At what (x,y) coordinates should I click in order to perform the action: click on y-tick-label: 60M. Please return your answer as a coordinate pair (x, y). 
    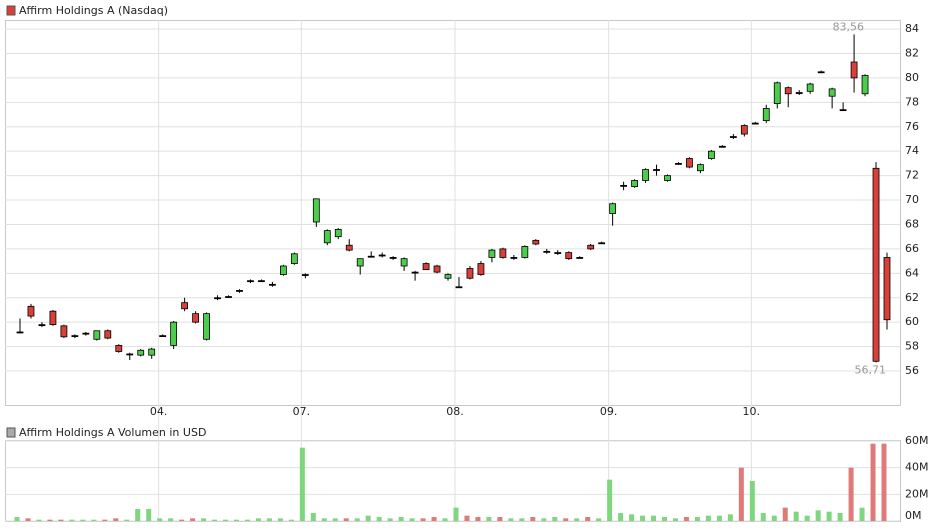
    Looking at the image, I should click on (917, 440).